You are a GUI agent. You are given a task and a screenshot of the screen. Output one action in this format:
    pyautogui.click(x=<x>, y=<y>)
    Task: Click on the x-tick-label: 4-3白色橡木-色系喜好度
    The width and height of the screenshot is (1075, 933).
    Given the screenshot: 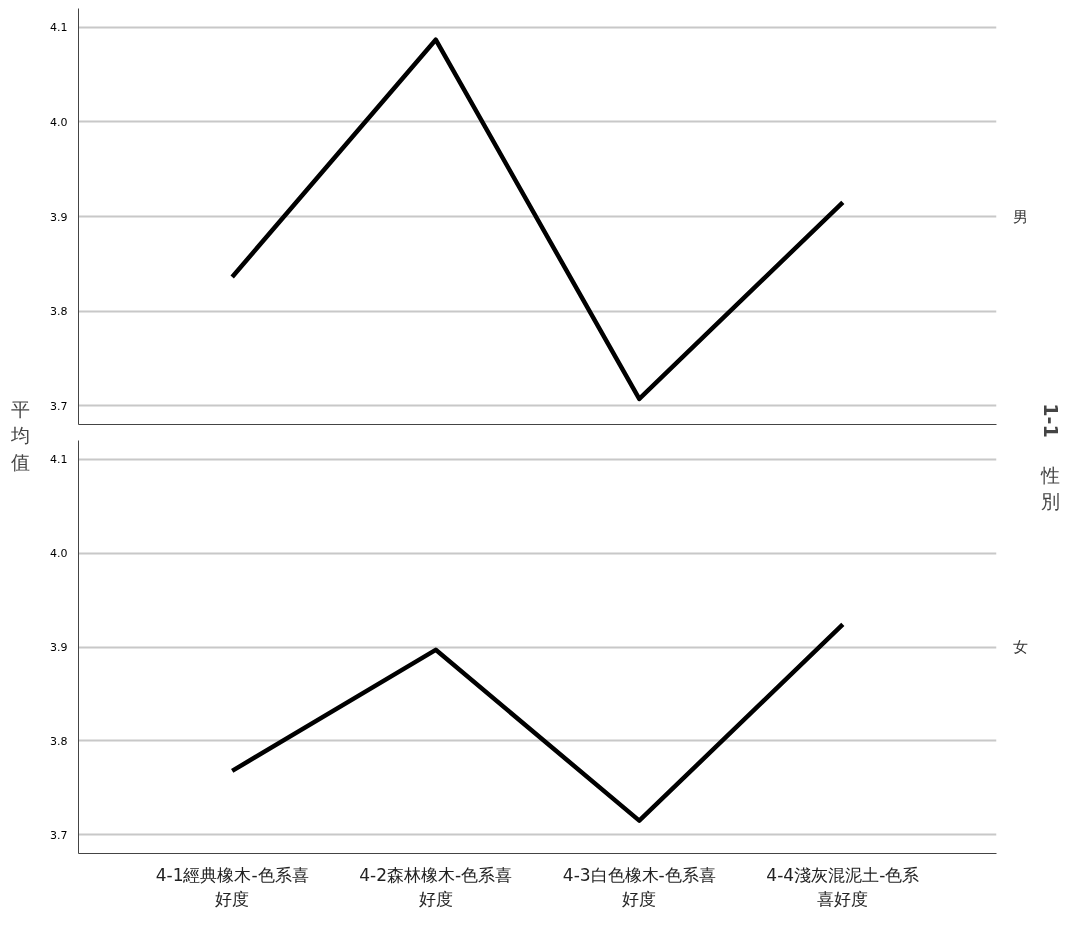 What is the action you would take?
    pyautogui.click(x=639, y=886)
    